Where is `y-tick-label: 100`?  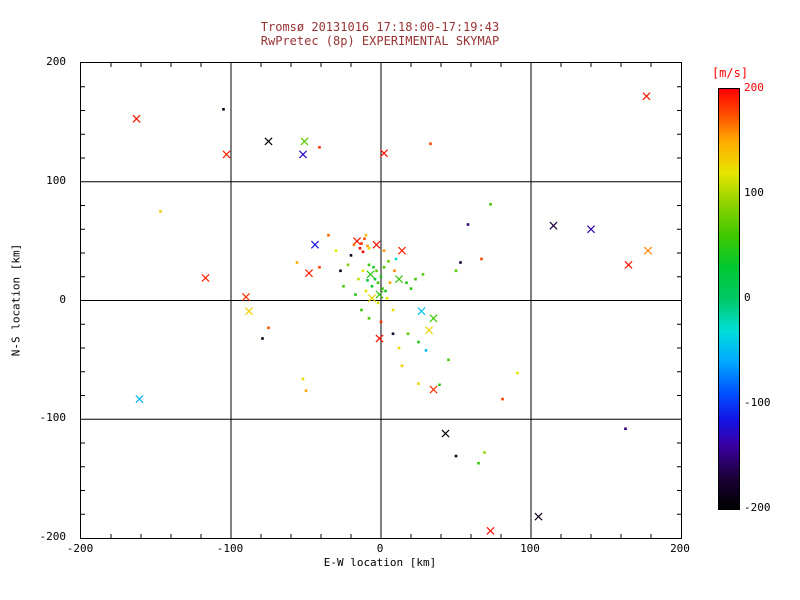
y-tick-label: 100 is located at coordinates (56, 180).